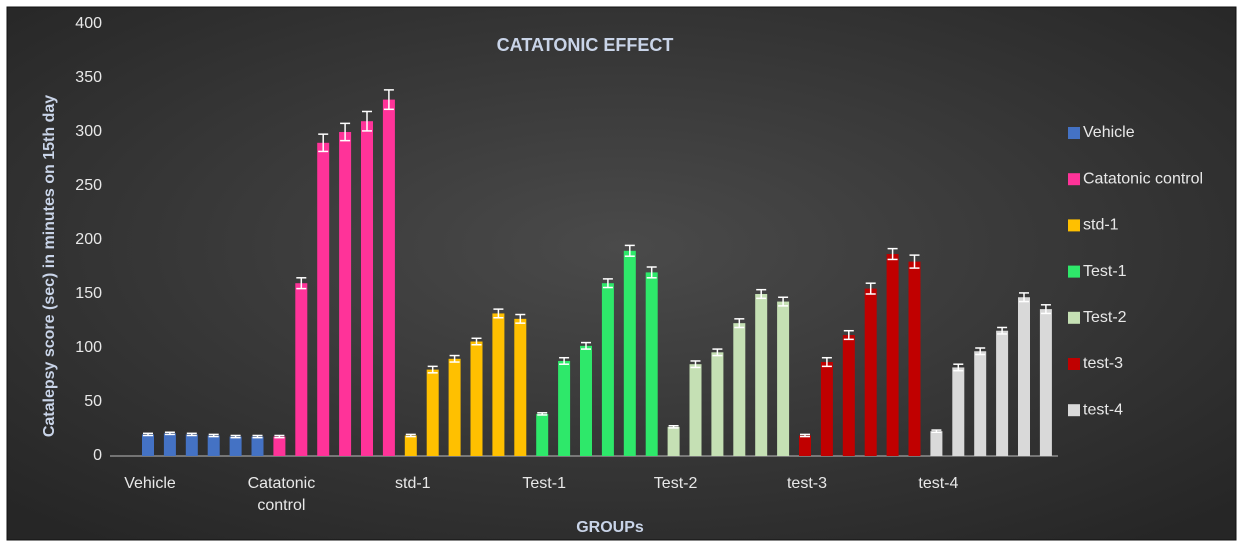 This screenshot has width=1243, height=542. I want to click on x-tick-label: Catatonic control, so click(281, 494).